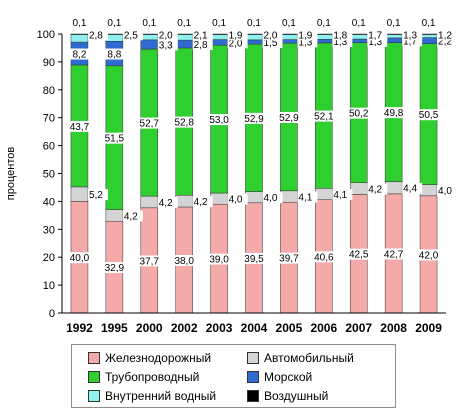 The height and width of the screenshot is (418, 471). What do you see at coordinates (428, 328) in the screenshot?
I see `x-tick-label: 2009` at bounding box center [428, 328].